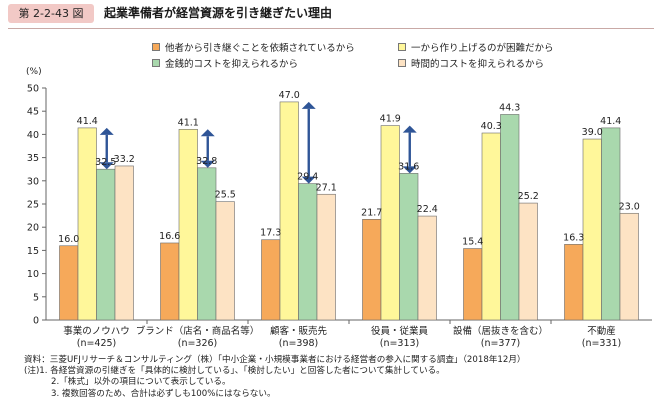 The height and width of the screenshot is (410, 662). Describe the element at coordinates (141, 382) in the screenshot. I see `note-2: 2.「株式」以外の項目について表示している。` at that location.